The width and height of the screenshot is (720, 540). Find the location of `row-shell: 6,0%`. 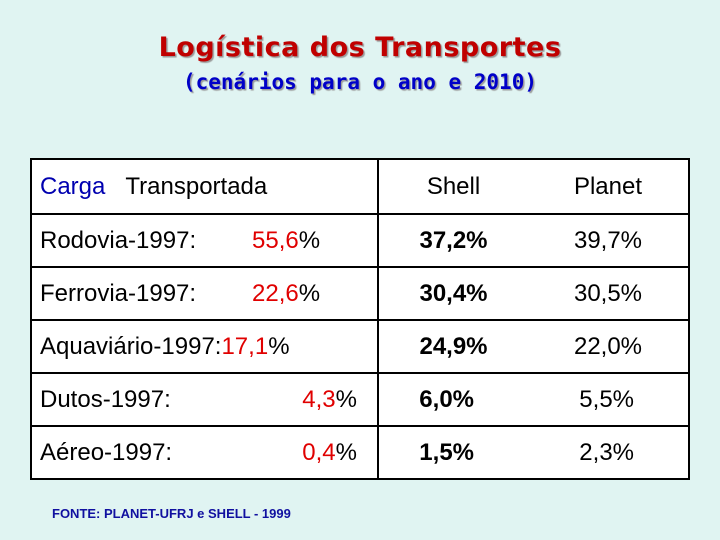

row-shell: 6,0% is located at coordinates (452, 399).